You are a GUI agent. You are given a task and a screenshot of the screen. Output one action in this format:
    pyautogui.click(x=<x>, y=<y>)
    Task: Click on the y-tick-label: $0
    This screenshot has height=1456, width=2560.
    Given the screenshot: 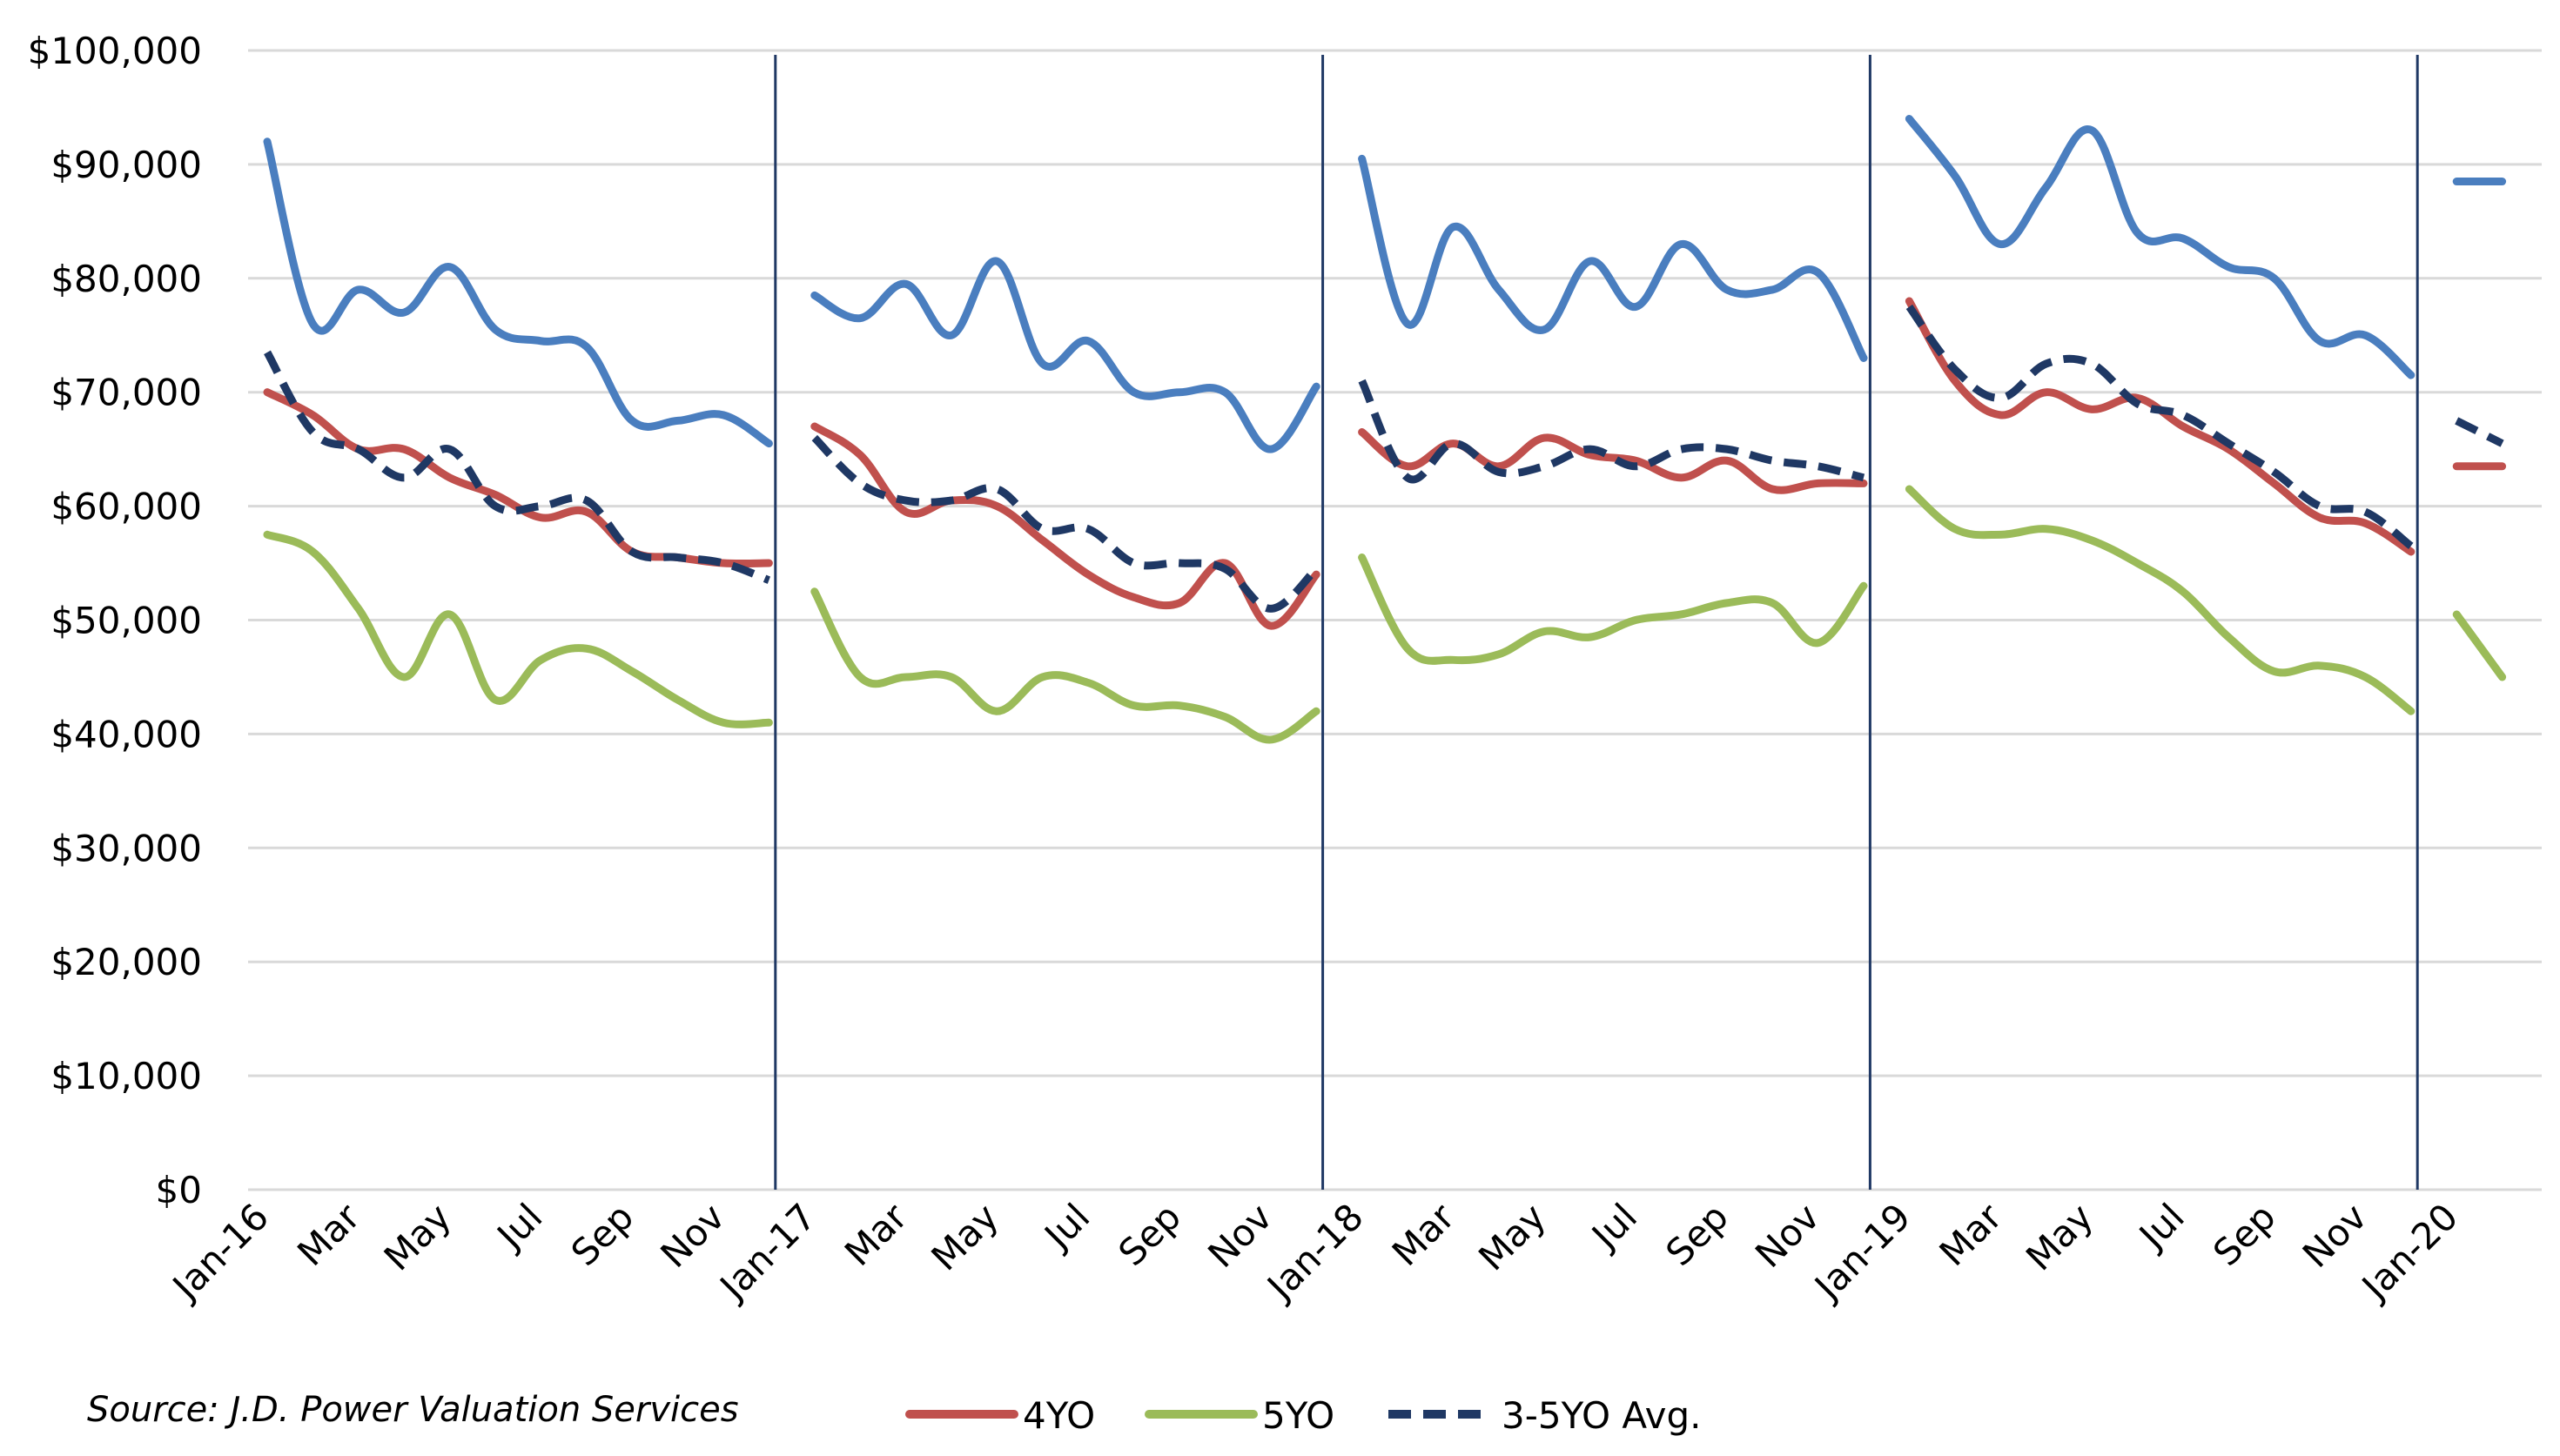 What is the action you would take?
    pyautogui.click(x=179, y=1190)
    